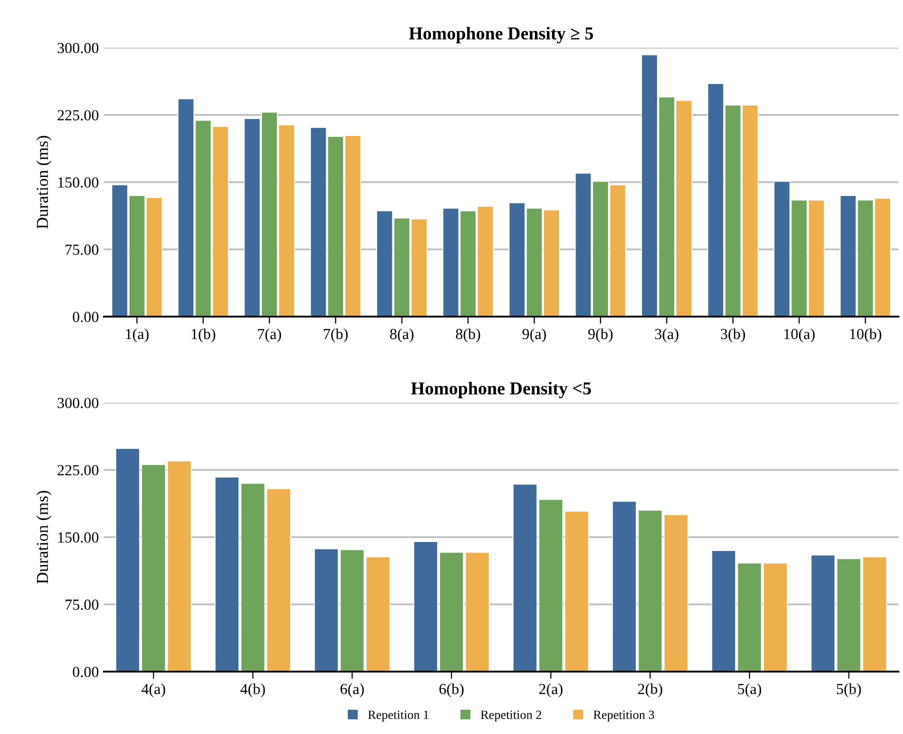 The height and width of the screenshot is (734, 903). I want to click on x-tick-label: 1(a), so click(137, 335).